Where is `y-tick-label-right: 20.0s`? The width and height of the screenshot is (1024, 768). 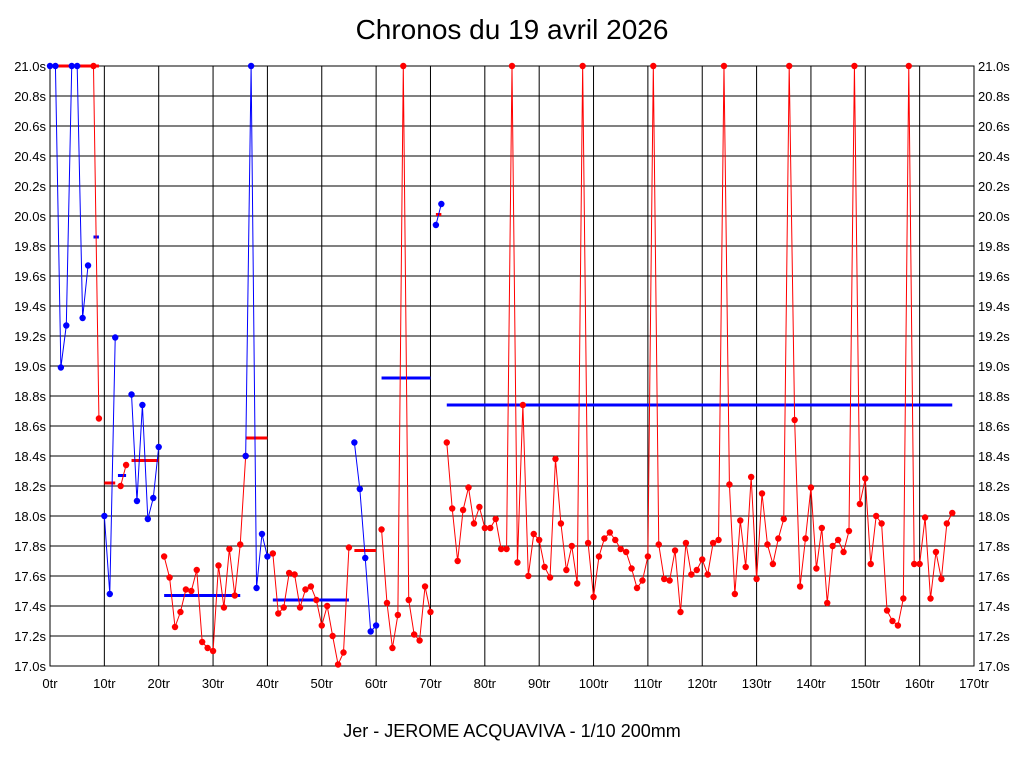 y-tick-label-right: 20.0s is located at coordinates (994, 216).